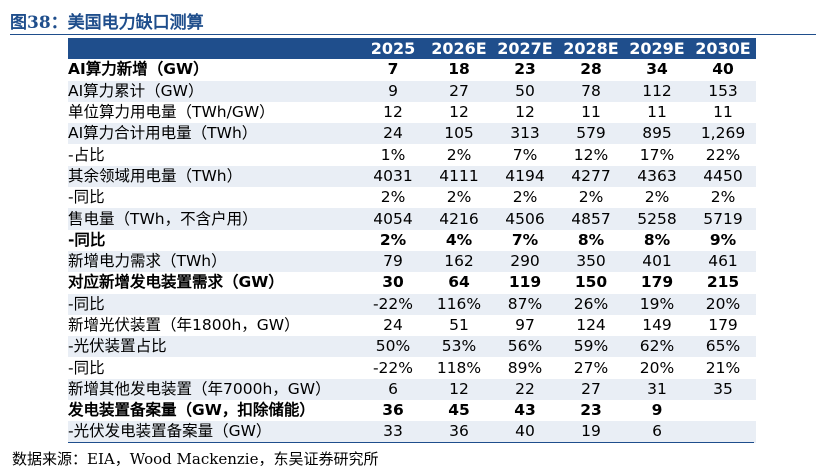 Image resolution: width=826 pixels, height=476 pixels. I want to click on row-value: 23, so click(525, 69).